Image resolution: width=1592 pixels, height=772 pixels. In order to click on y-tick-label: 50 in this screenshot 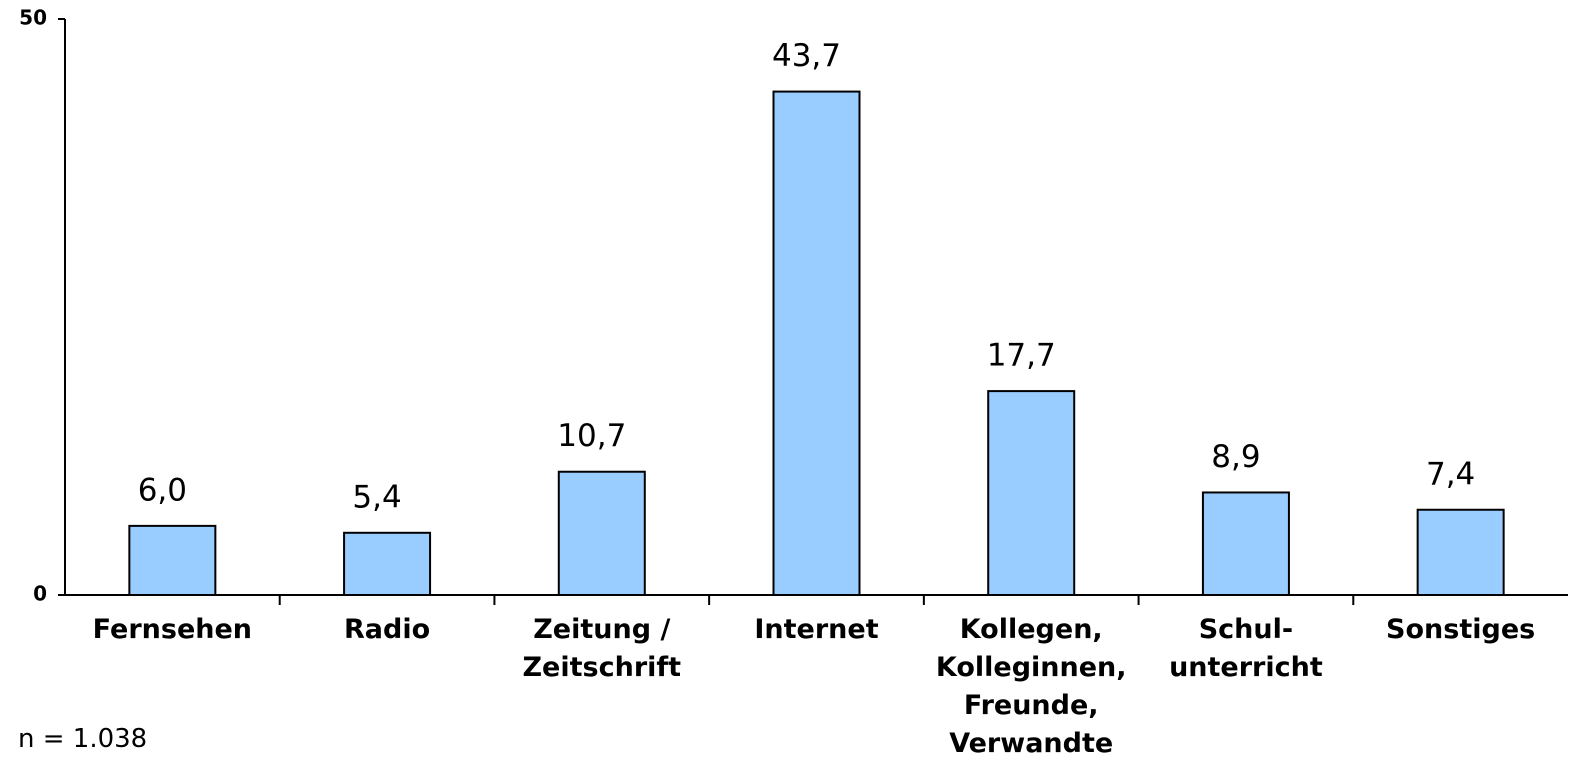, I will do `click(33, 18)`.